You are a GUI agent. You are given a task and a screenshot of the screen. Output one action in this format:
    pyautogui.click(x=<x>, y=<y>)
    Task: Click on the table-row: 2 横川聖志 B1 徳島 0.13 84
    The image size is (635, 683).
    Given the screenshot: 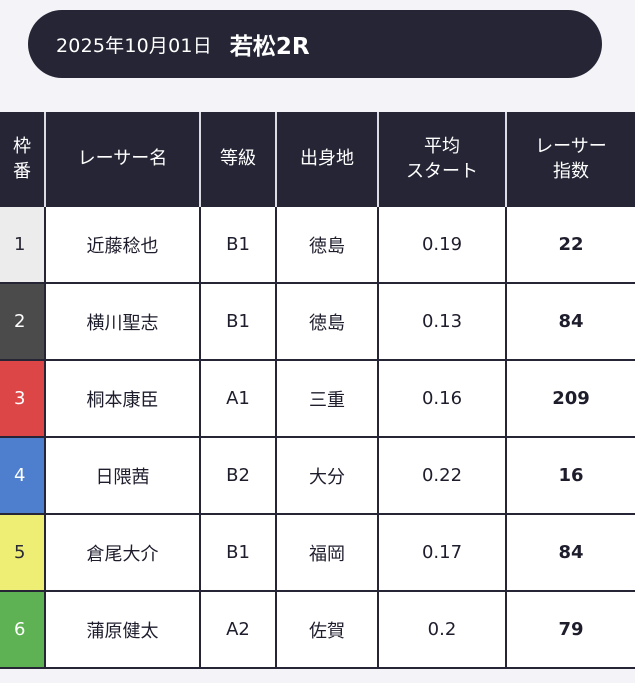 What is the action you would take?
    pyautogui.click(x=317, y=321)
    